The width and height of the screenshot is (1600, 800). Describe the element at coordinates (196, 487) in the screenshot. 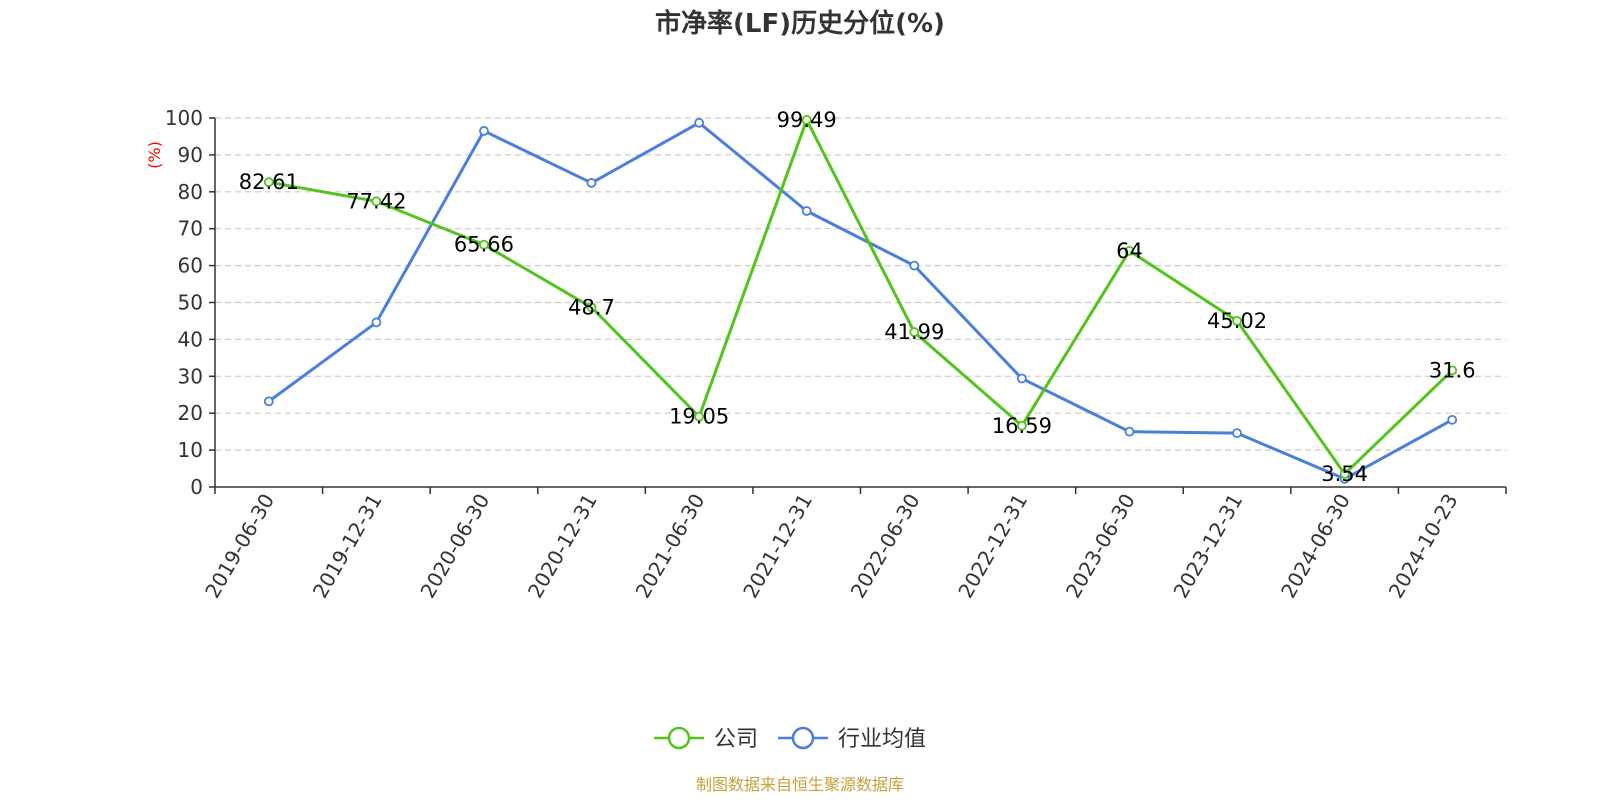

I see `y-tick-label: 0` at that location.